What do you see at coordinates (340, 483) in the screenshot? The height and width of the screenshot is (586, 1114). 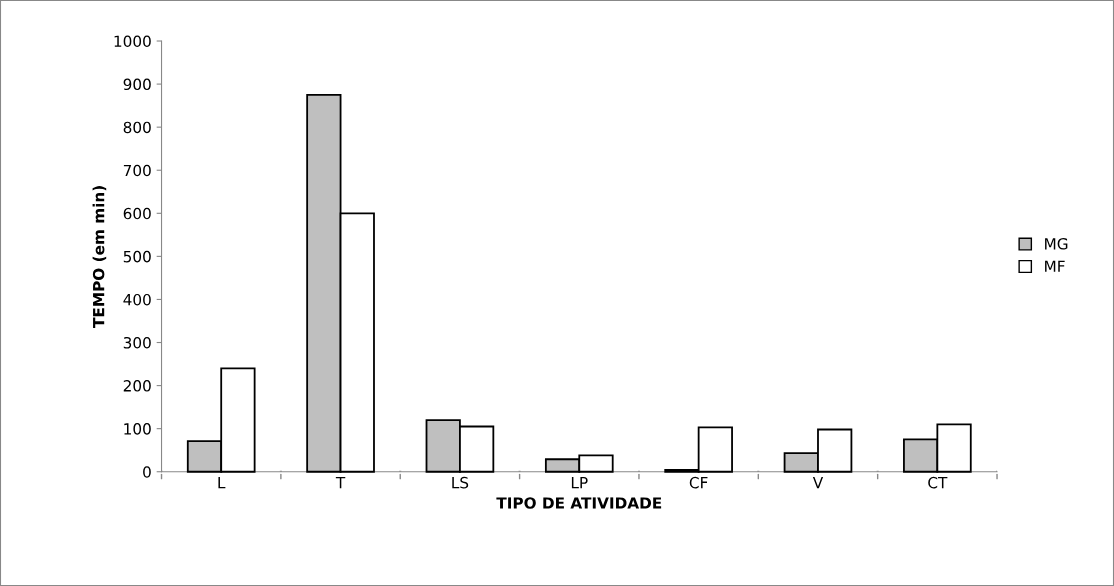 I see `x-tick-label: T` at bounding box center [340, 483].